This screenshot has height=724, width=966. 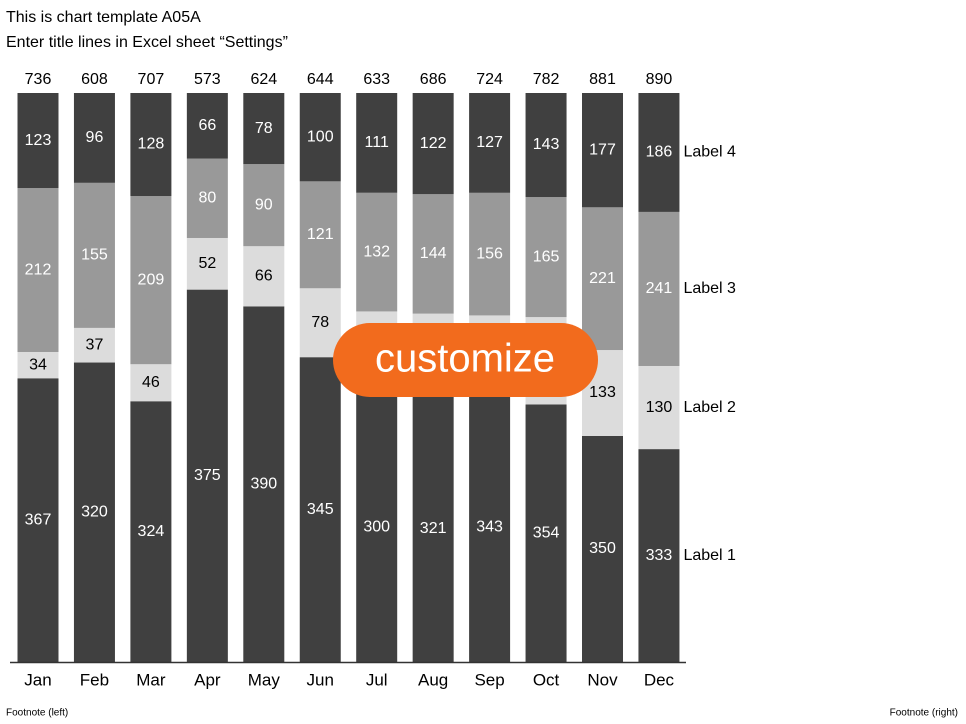 What do you see at coordinates (489, 679) in the screenshot?
I see `x-tick-label: Sep` at bounding box center [489, 679].